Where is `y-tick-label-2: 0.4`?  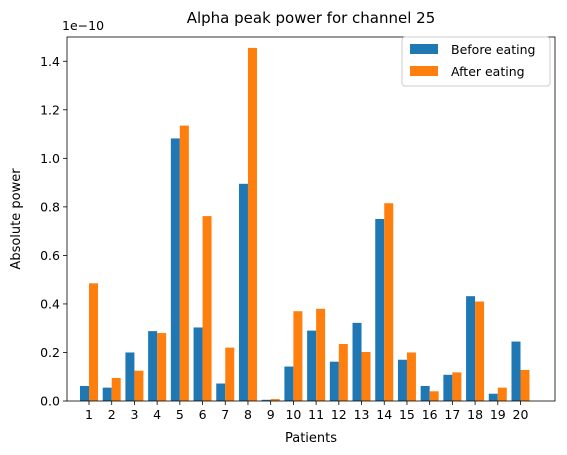 y-tick-label-2: 0.4 is located at coordinates (50, 303).